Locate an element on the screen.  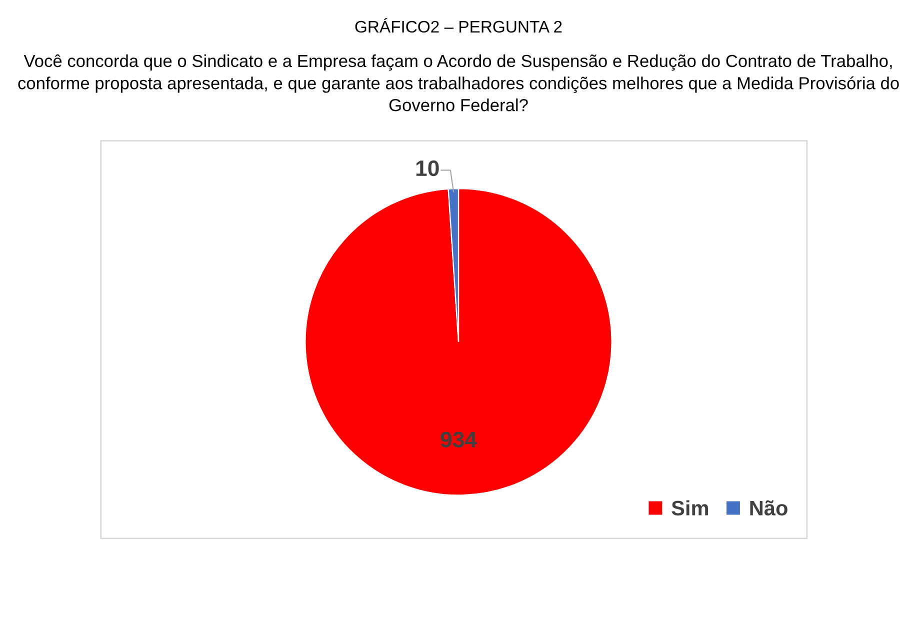
legend-label: Não is located at coordinates (769, 508).